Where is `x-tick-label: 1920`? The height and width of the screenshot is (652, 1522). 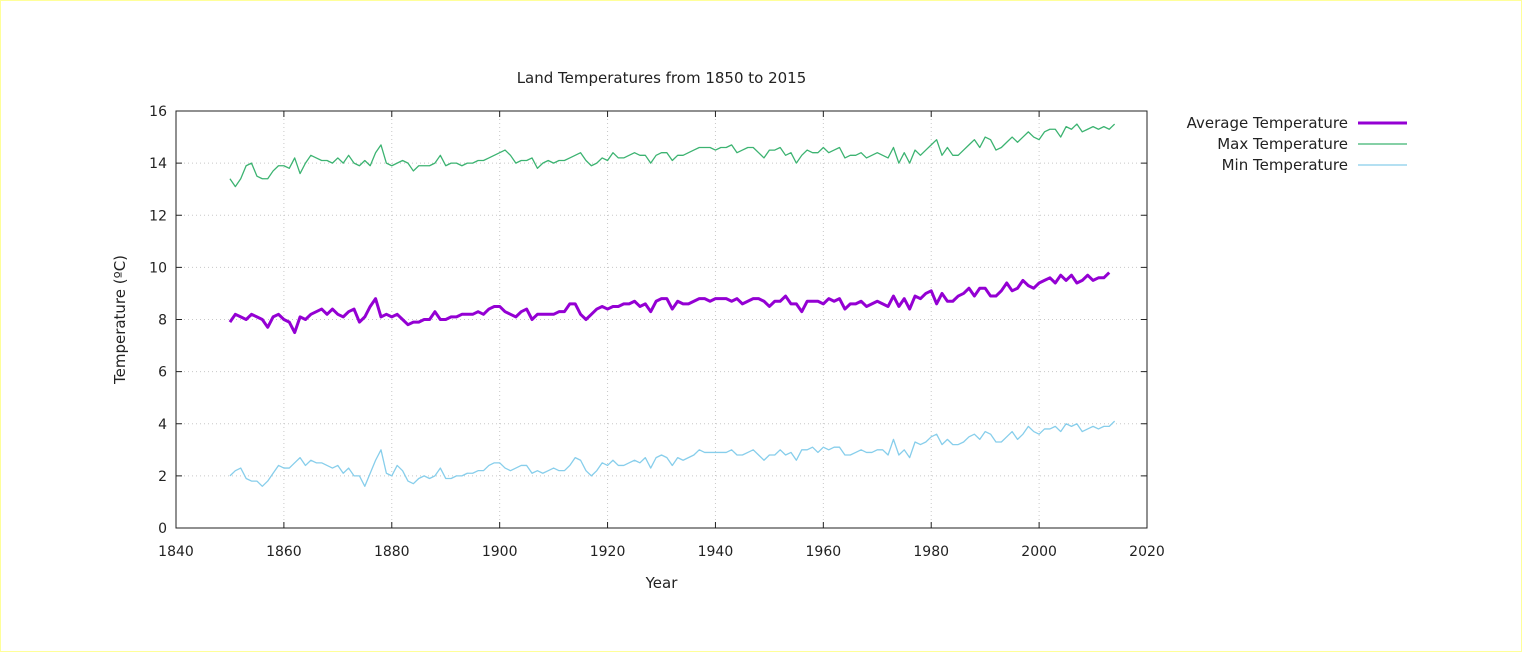 x-tick-label: 1920 is located at coordinates (608, 552).